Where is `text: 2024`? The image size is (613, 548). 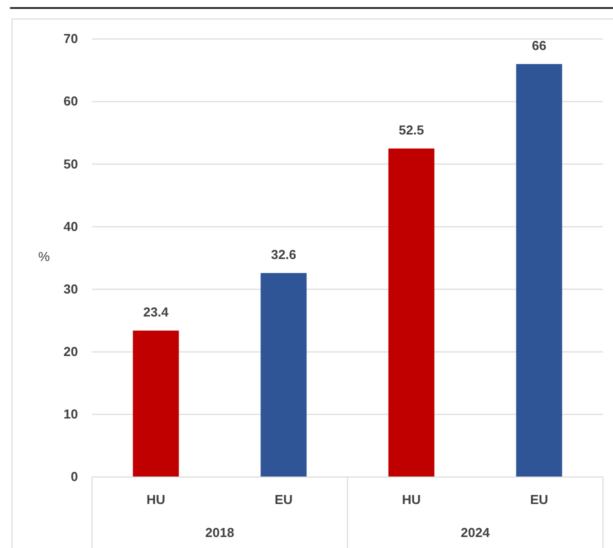 text: 2024 is located at coordinates (475, 532).